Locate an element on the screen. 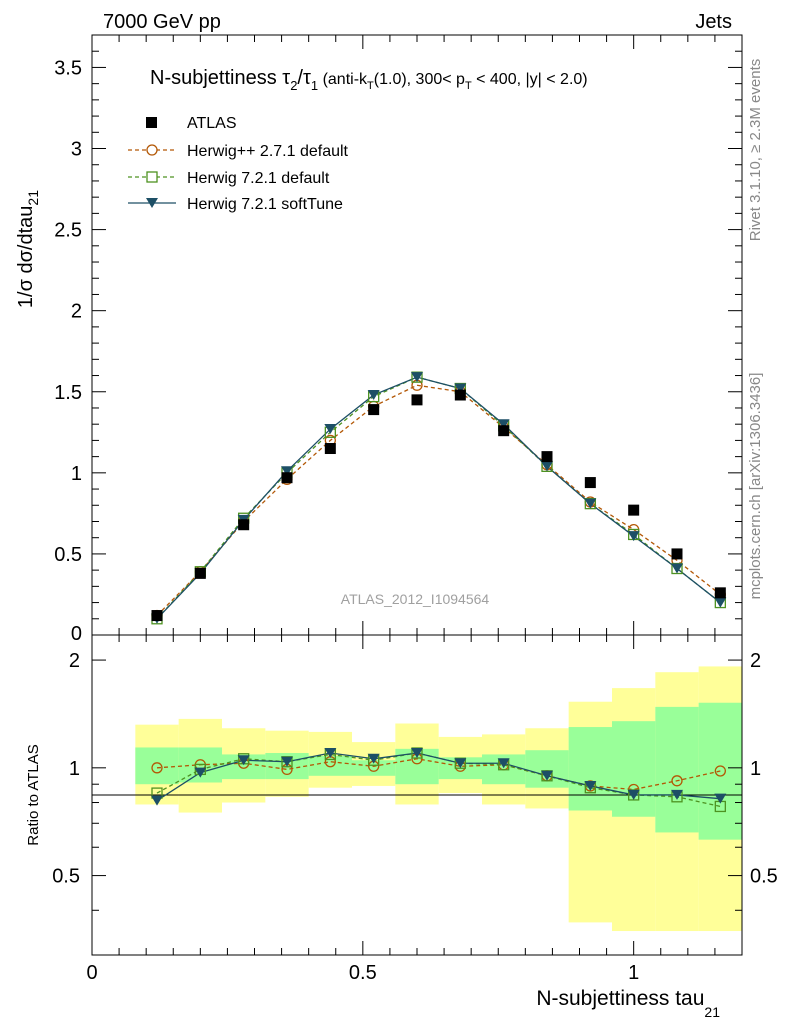 This screenshot has width=786, height=1024. main-y-tick-label: 3.5 is located at coordinates (68, 68).